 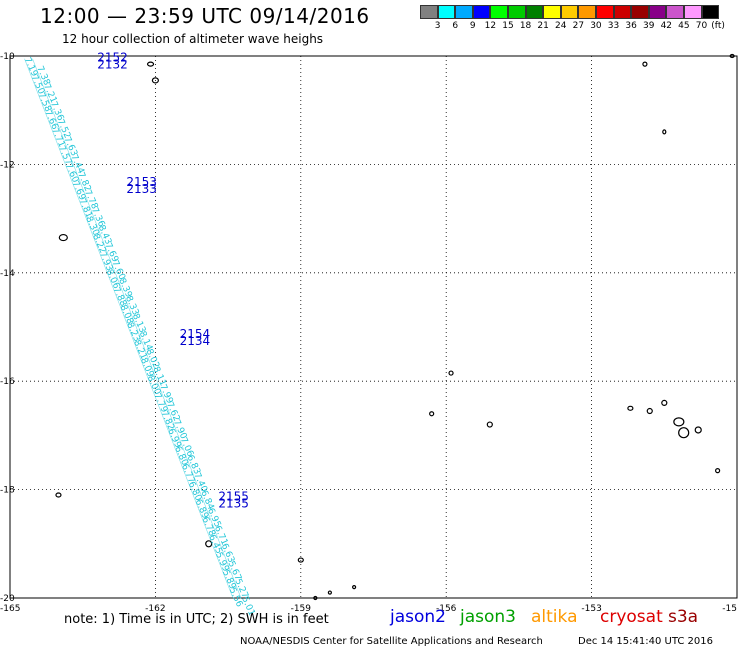 I want to click on lat-tick-label: -14, so click(x=7, y=274).